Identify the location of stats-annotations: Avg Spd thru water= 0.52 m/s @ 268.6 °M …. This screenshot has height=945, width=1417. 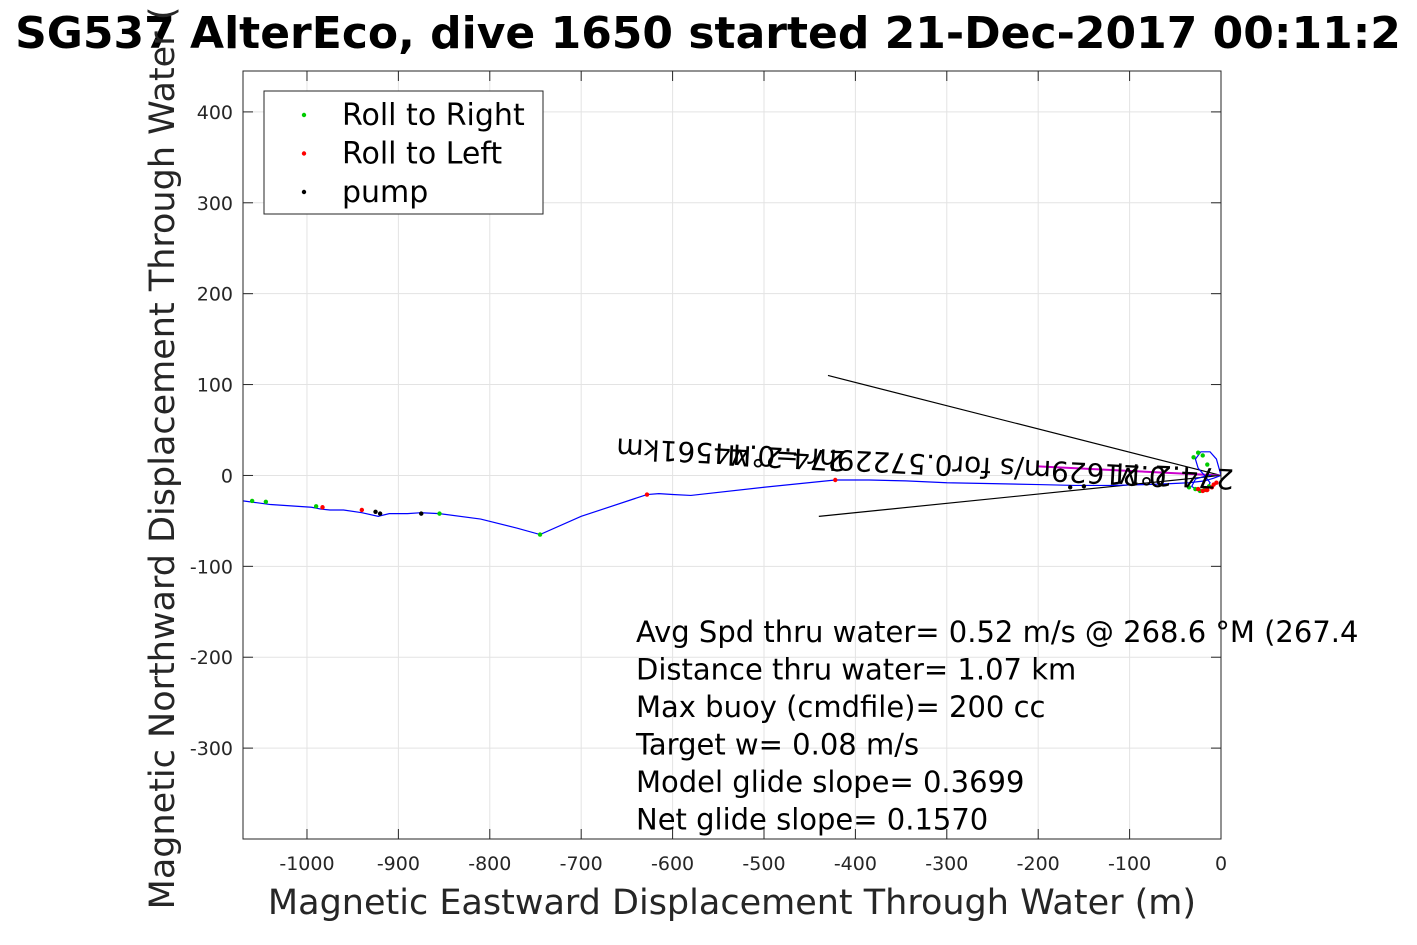
(996, 726).